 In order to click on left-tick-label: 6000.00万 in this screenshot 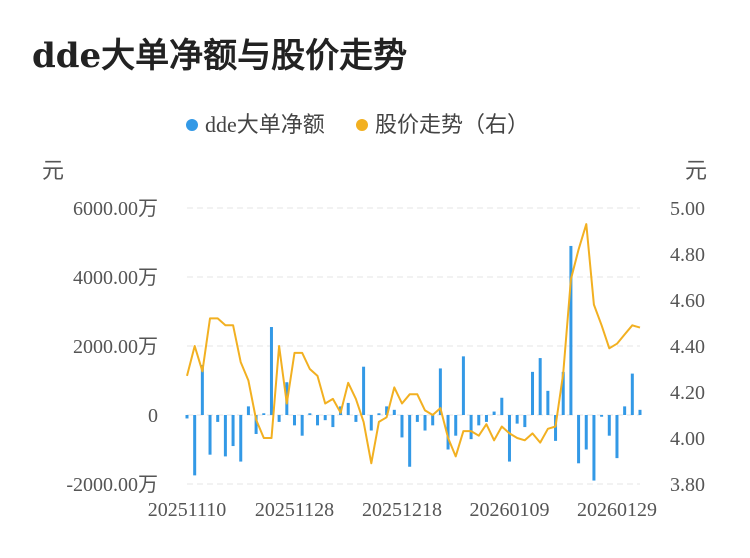, I will do `click(115, 209)`.